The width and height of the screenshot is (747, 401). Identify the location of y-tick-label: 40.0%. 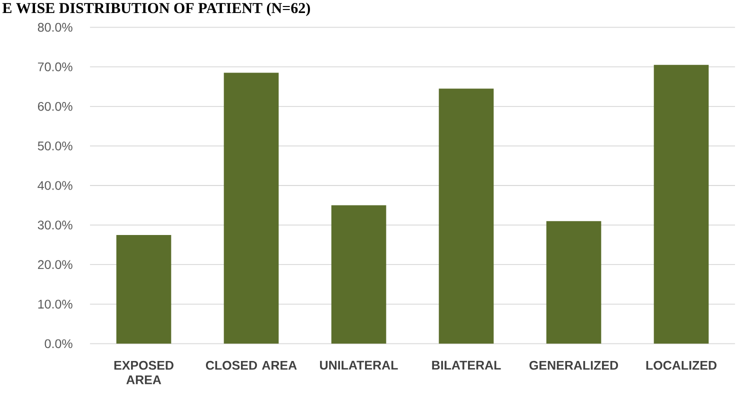
(55, 185).